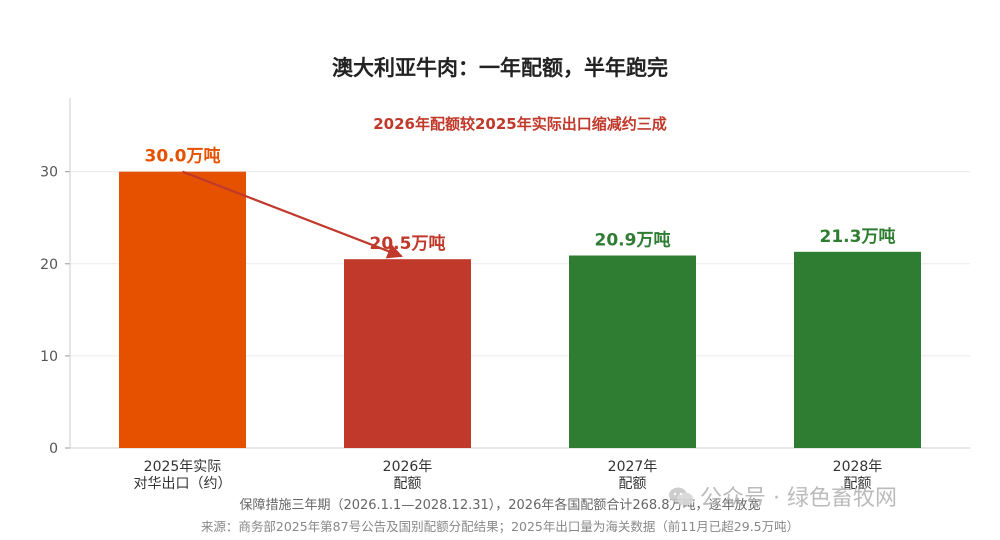 This screenshot has width=1000, height=540. I want to click on watermark: 公众号 · 绿色畜牧网, so click(782, 496).